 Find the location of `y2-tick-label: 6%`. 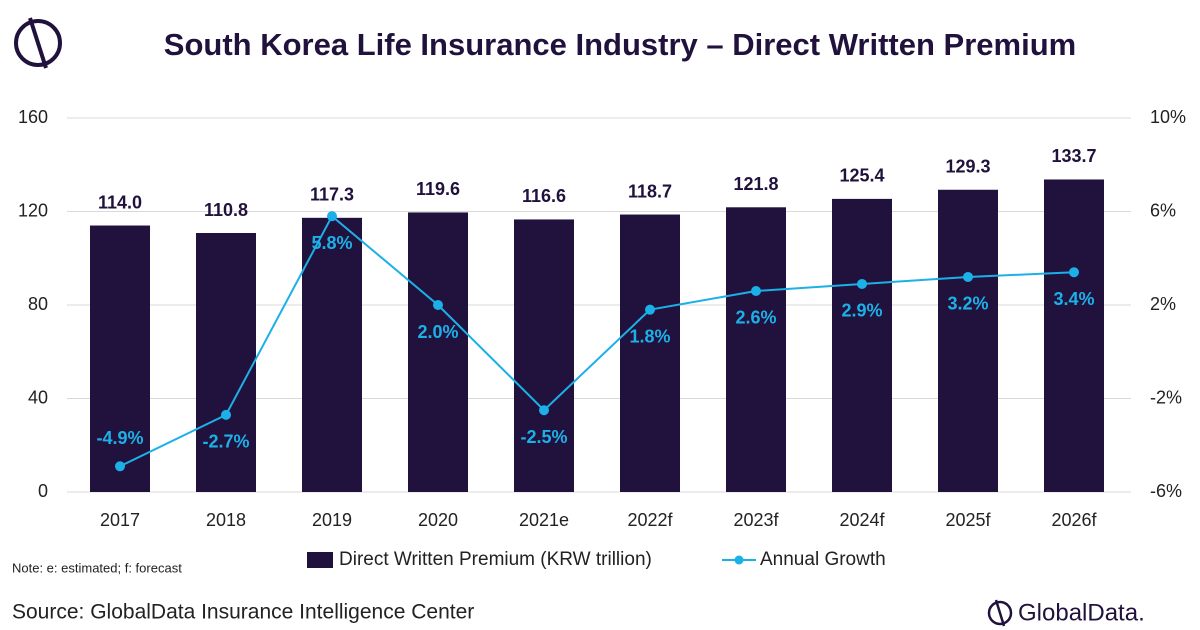

y2-tick-label: 6% is located at coordinates (1163, 210).